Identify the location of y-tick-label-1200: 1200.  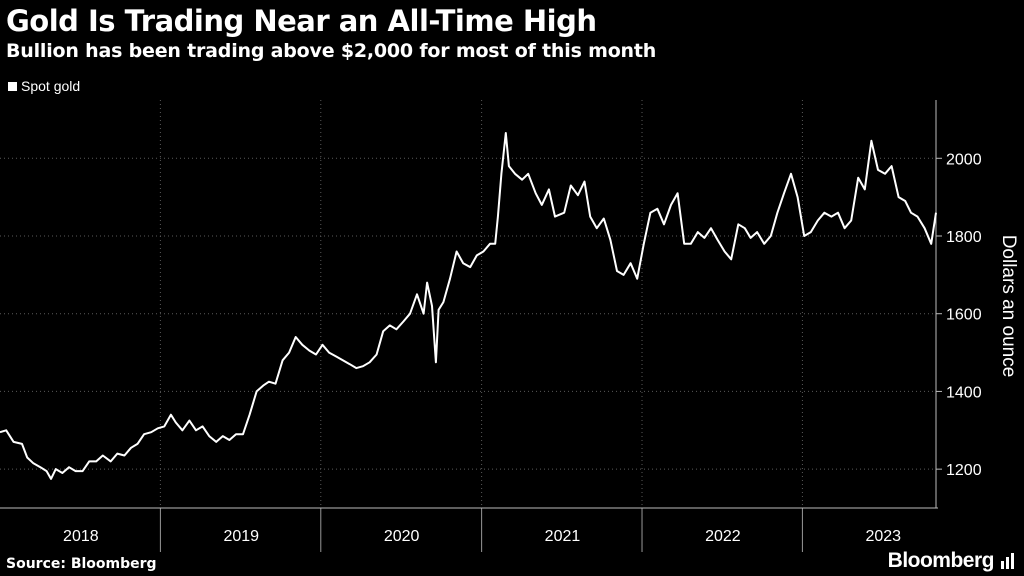
(964, 470).